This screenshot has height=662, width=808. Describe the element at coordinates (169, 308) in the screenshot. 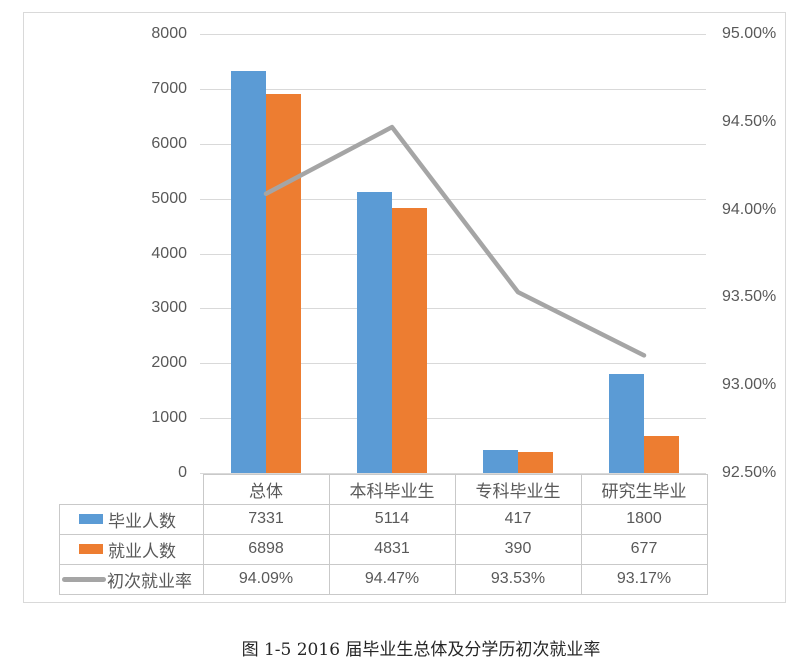

I see `primary-axis-tick-label: 3000` at that location.